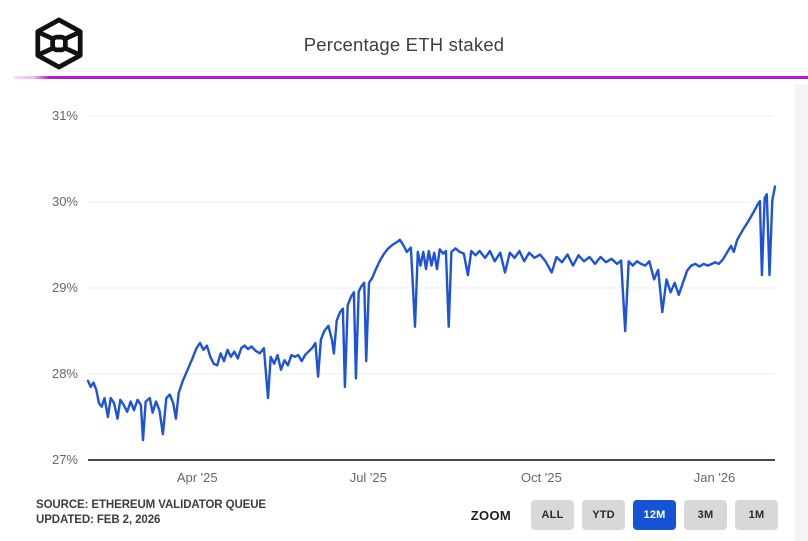 The height and width of the screenshot is (541, 808). What do you see at coordinates (197, 477) in the screenshot?
I see `x-tick-label: Apr '25` at bounding box center [197, 477].